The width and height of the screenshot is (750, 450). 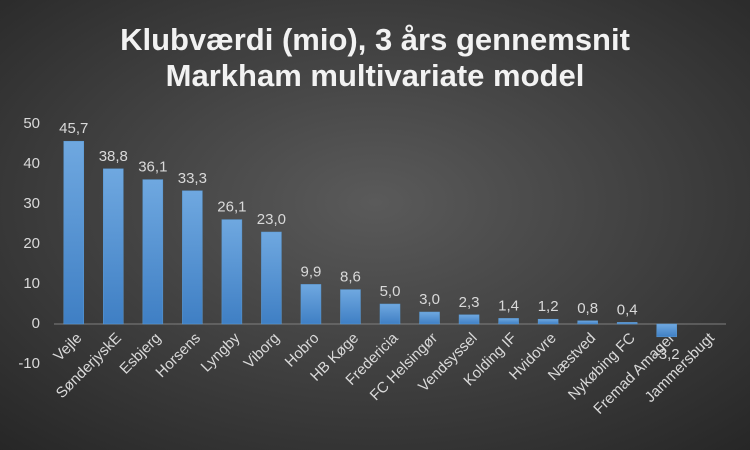 I want to click on value-label: 23,0, so click(x=271, y=219).